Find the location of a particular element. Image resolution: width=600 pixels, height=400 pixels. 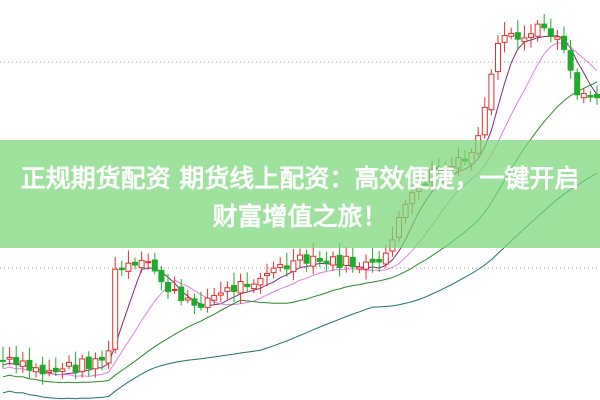

banner-line-1: 正规期货配资 期货线上配资：高效便捷，一键开启 is located at coordinates (300, 178).